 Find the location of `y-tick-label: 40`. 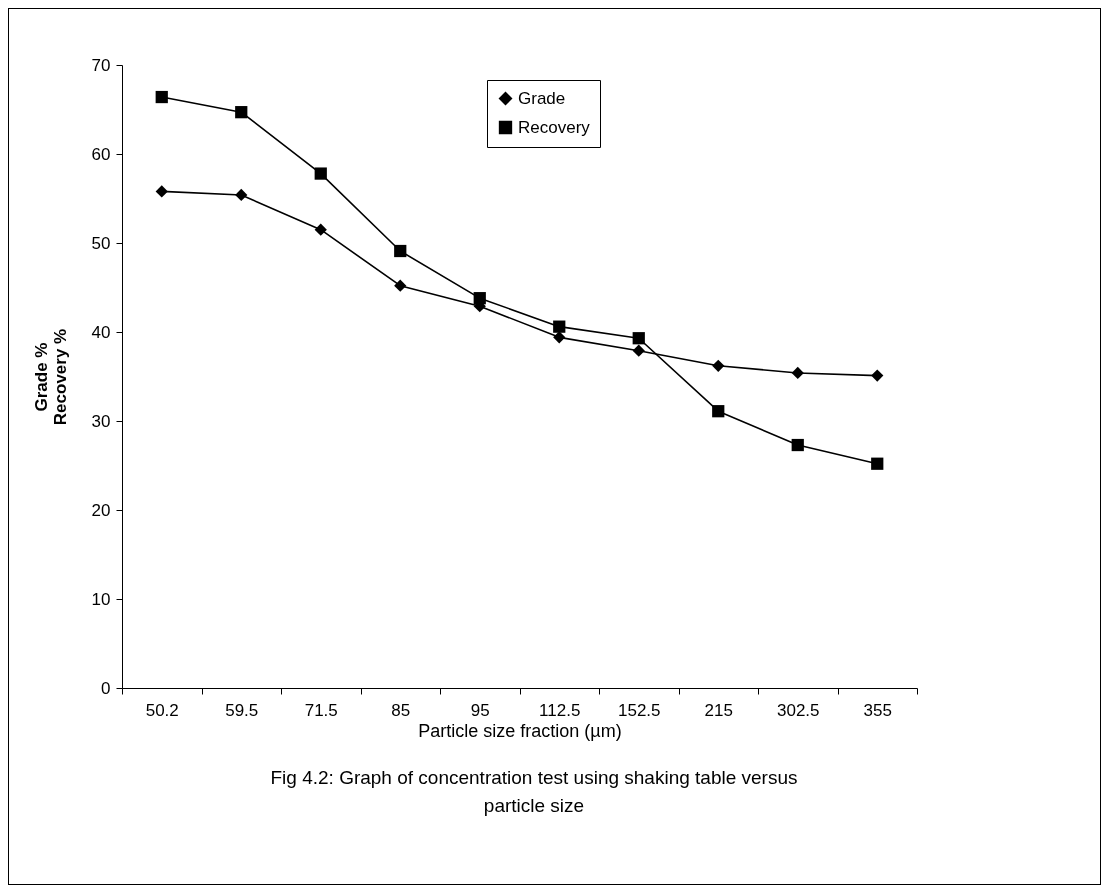

y-tick-label: 40 is located at coordinates (101, 332).